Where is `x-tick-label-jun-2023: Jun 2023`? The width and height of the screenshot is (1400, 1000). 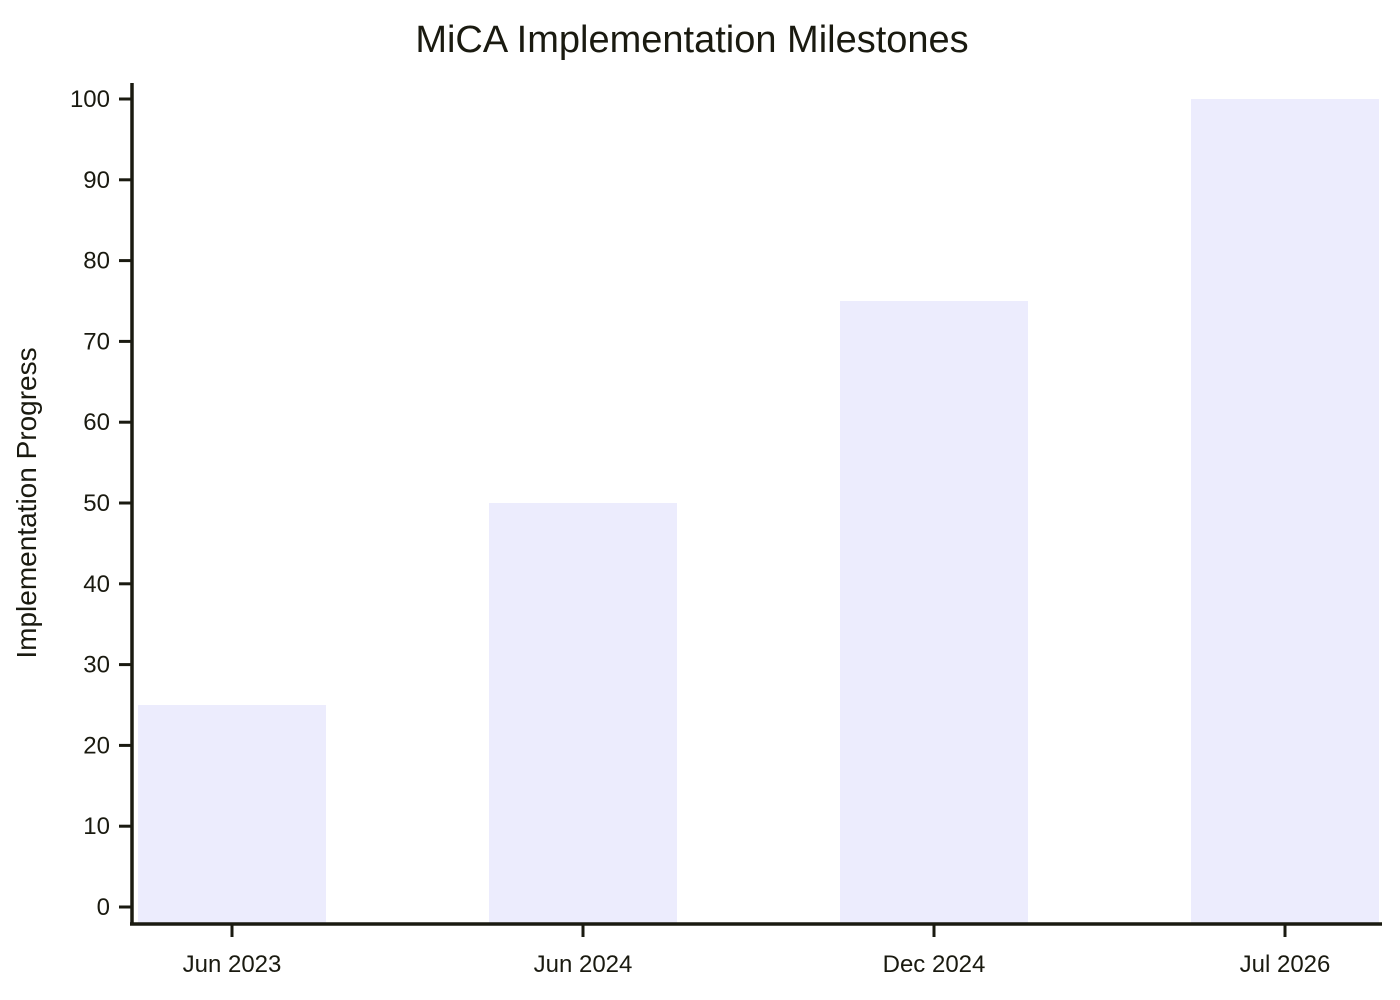
x-tick-label-jun-2023: Jun 2023 is located at coordinates (232, 964).